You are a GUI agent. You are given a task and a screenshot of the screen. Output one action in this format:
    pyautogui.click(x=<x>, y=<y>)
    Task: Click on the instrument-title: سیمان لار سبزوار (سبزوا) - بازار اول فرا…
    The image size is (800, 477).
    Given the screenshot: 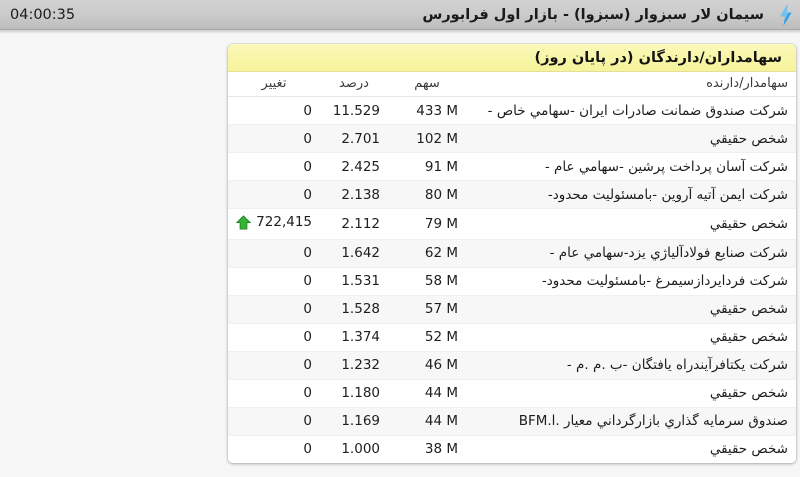 What is the action you would take?
    pyautogui.click(x=593, y=14)
    